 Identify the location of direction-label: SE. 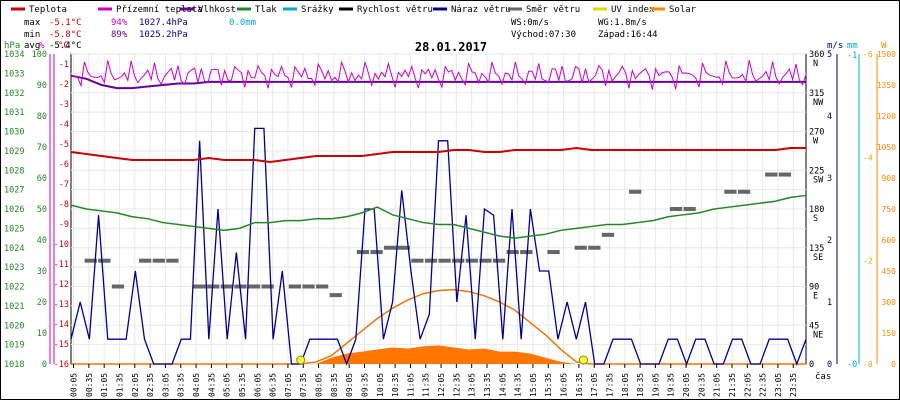
(818, 258).